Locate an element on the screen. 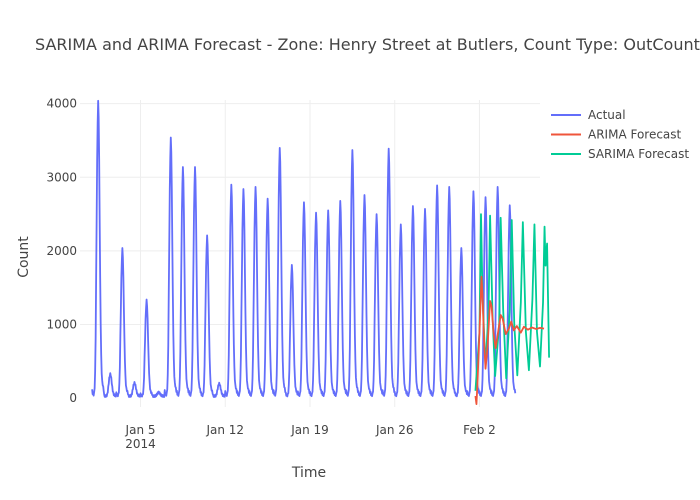 The height and width of the screenshot is (500, 700). x-tick-sublabel: 2014 is located at coordinates (140, 444).